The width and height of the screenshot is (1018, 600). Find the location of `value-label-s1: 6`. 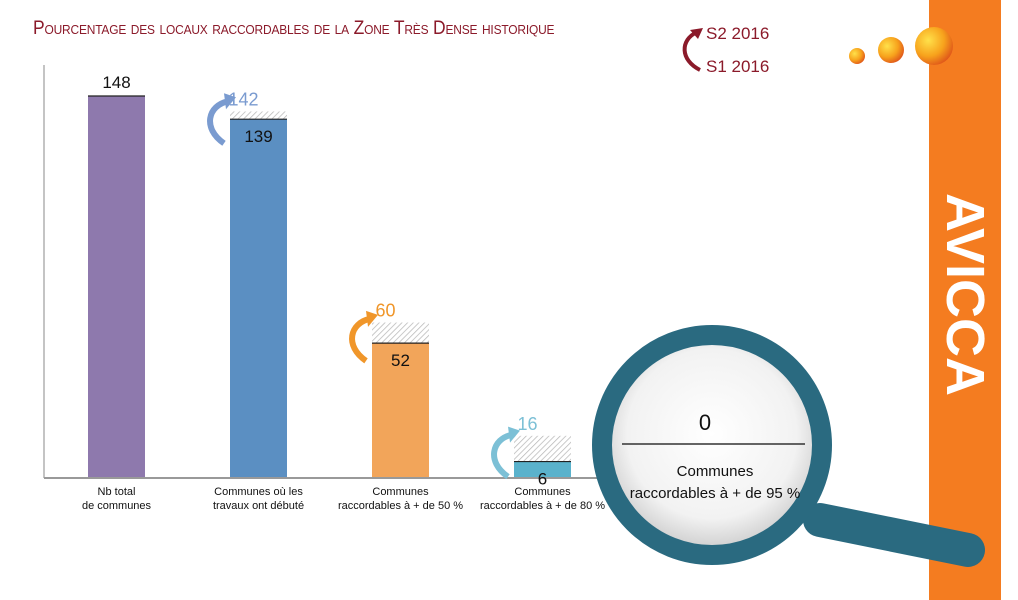

value-label-s1: 6 is located at coordinates (542, 479).